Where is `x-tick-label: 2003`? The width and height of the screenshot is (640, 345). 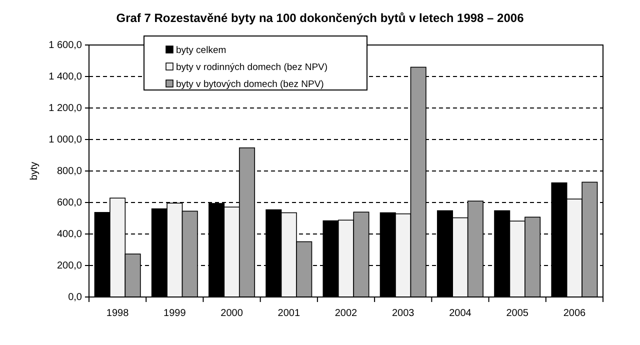 x-tick-label: 2003 is located at coordinates (403, 313).